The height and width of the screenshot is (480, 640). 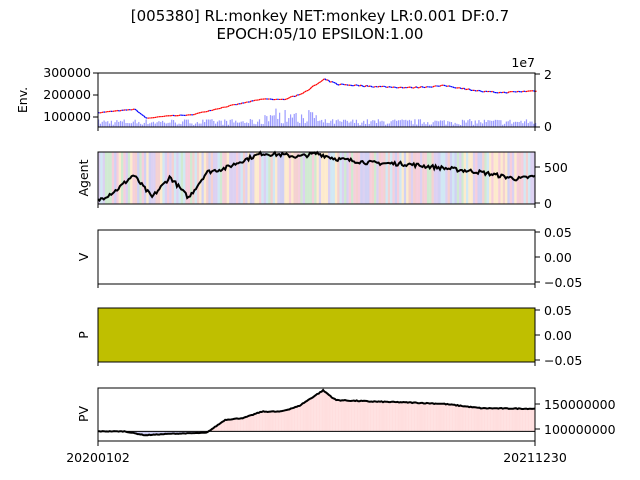 What do you see at coordinates (22, 100) in the screenshot?
I see `env-ylabel: Env.` at bounding box center [22, 100].